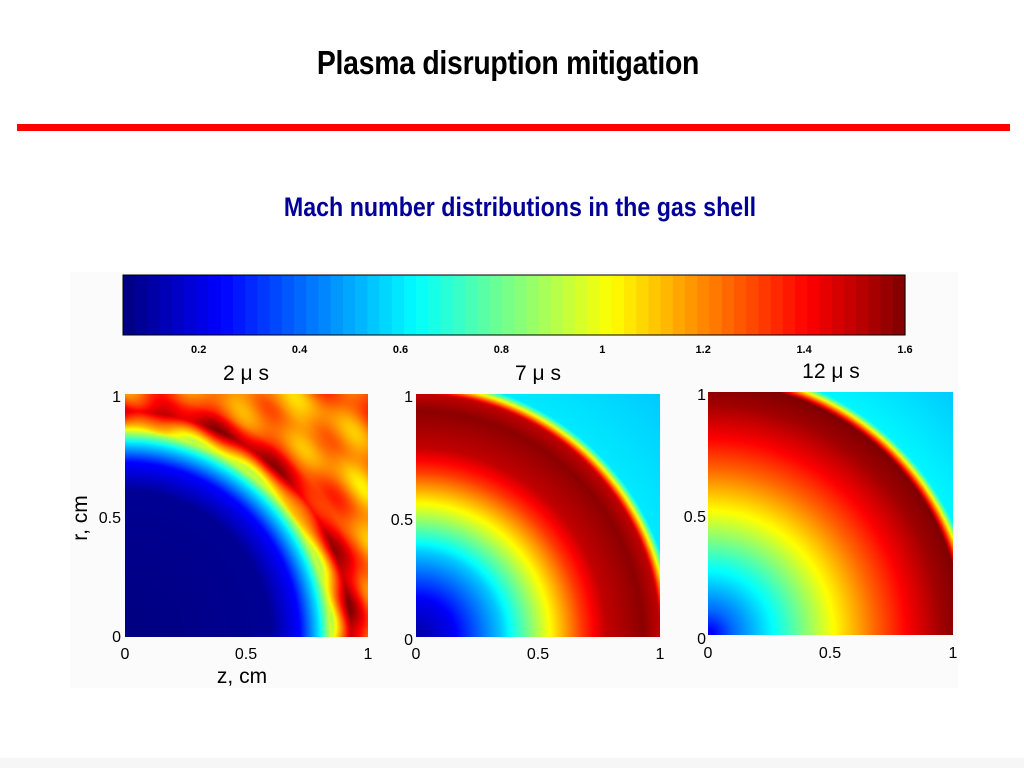  Describe the element at coordinates (246, 373) in the screenshot. I see `plot-title-1: 2 μ s` at that location.